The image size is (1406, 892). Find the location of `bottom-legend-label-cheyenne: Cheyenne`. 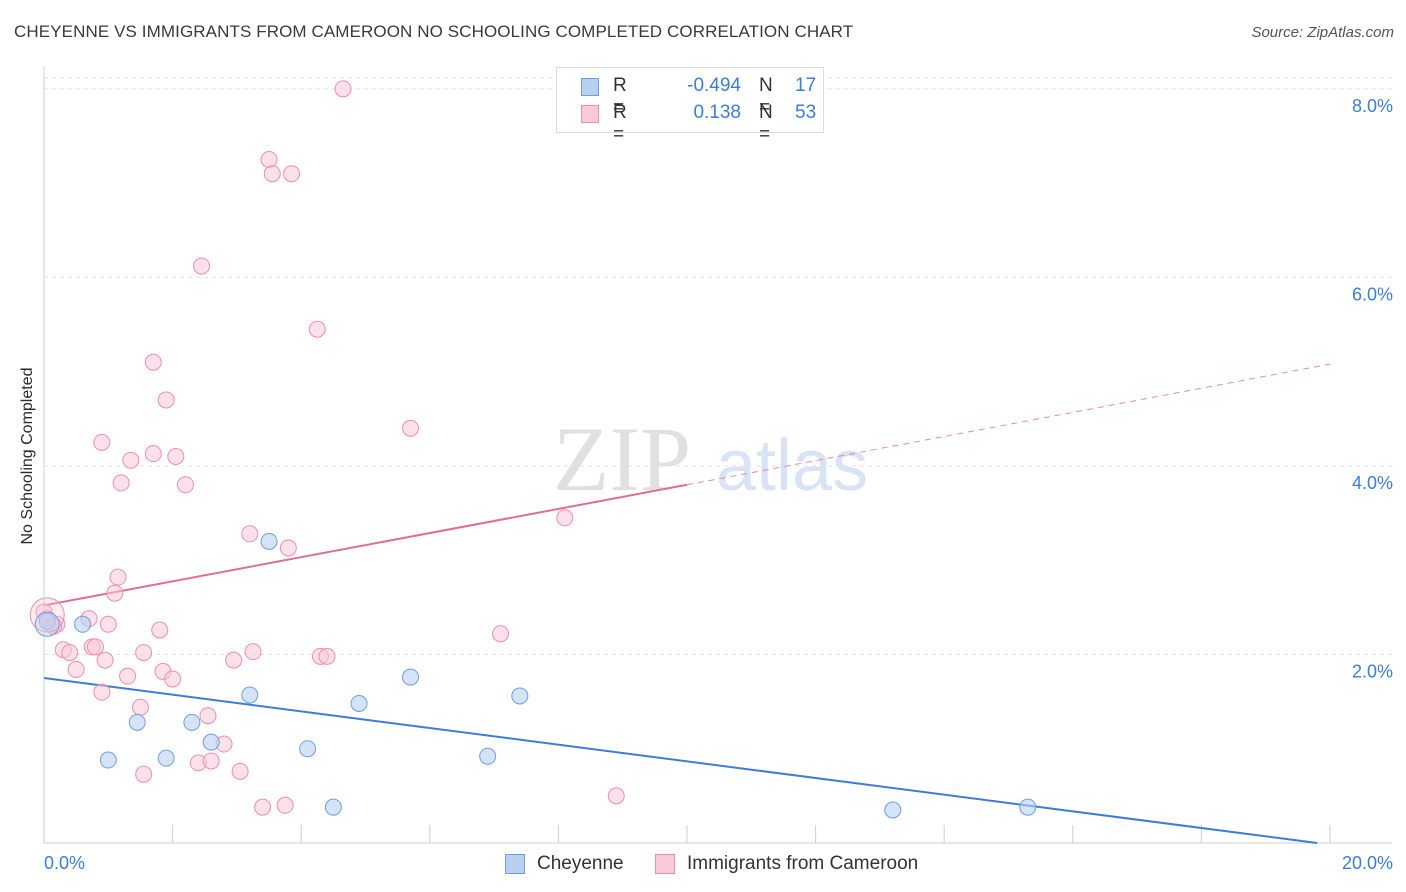

bottom-legend-label-cheyenne: Cheyenne is located at coordinates (580, 863).